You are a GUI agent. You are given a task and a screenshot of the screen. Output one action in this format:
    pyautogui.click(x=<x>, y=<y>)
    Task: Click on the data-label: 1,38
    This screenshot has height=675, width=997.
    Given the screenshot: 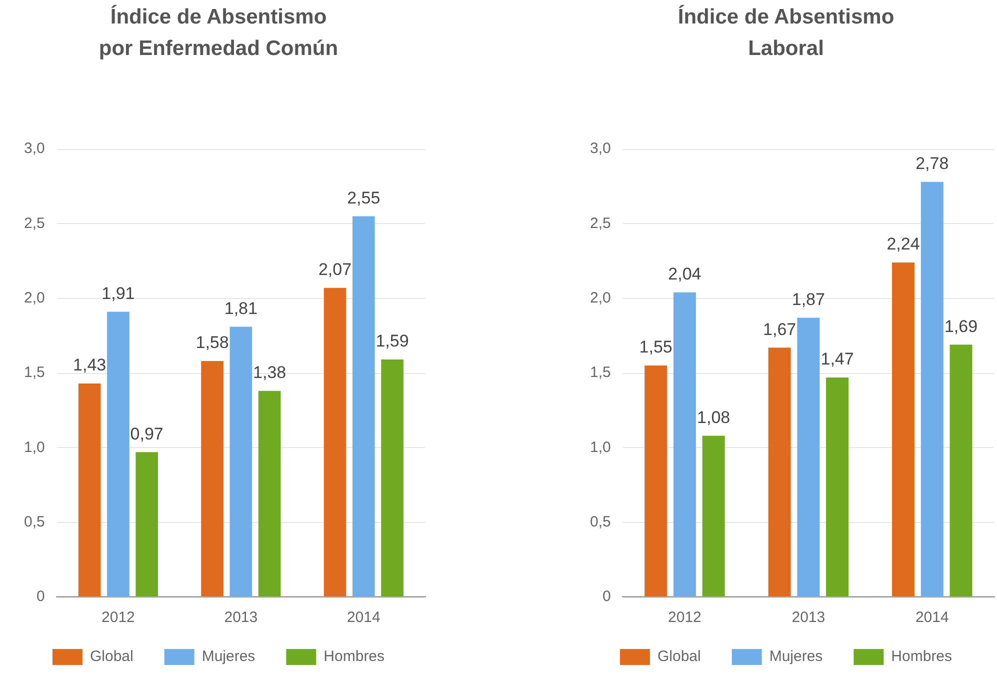 What is the action you would take?
    pyautogui.click(x=269, y=372)
    